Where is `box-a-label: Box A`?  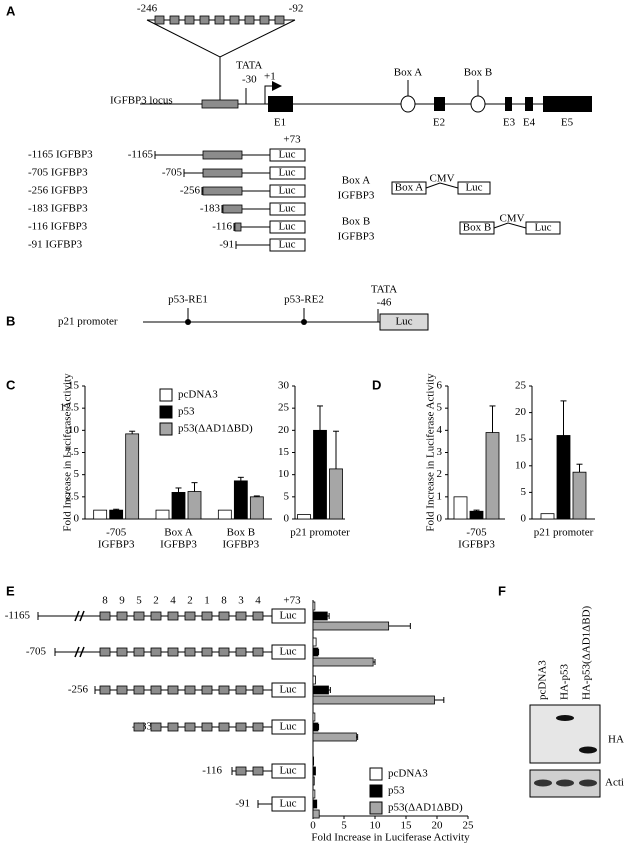
box-a-label: Box A is located at coordinates (408, 73).